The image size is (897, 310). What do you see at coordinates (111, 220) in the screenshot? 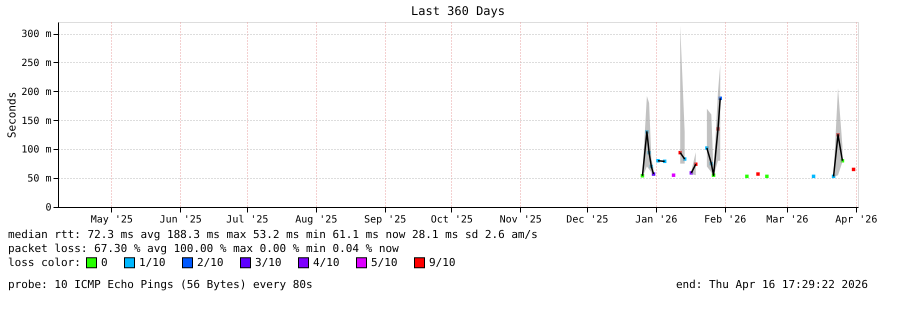
I see `x-tick-label: May '25` at bounding box center [111, 220].